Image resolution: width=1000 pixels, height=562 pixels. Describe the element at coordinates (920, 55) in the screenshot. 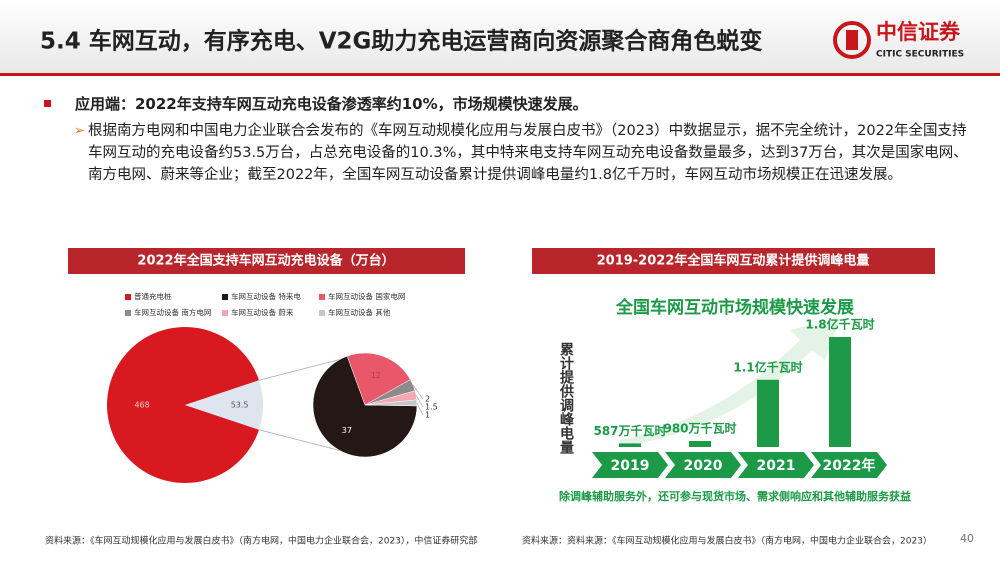

I see `logo-text: CITIC SECURITIES` at that location.